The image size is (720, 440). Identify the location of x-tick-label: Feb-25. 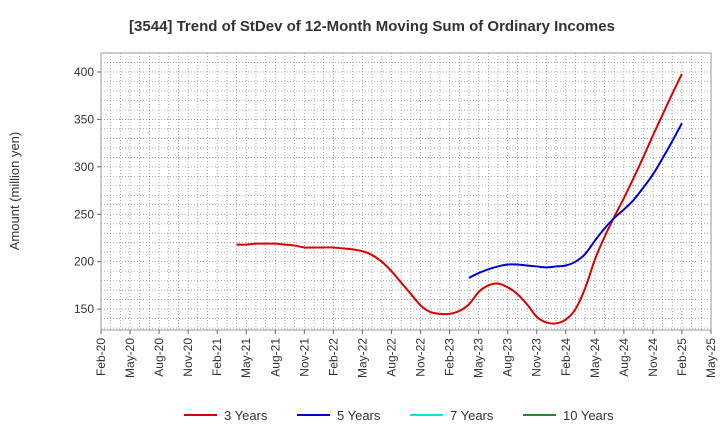
(682, 357).